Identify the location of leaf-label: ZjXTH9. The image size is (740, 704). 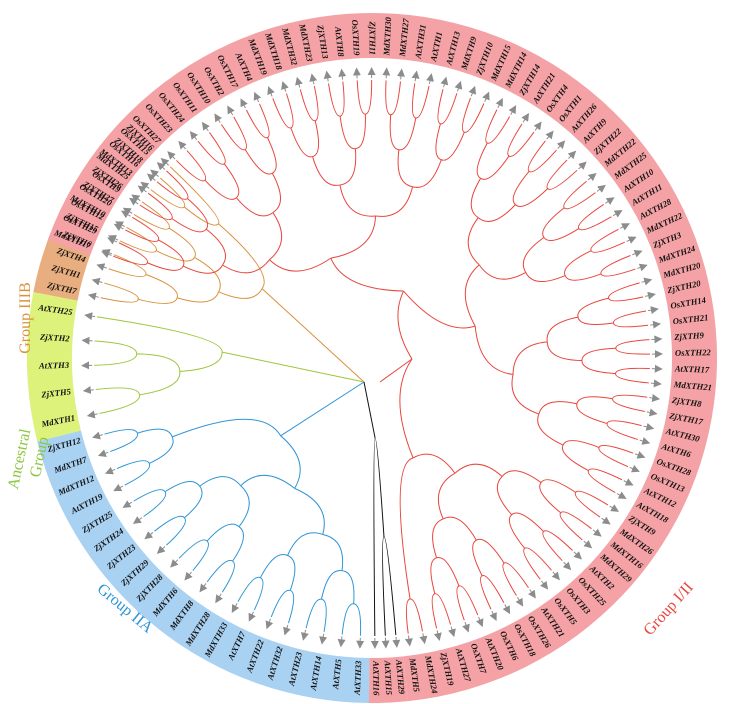
(689, 336).